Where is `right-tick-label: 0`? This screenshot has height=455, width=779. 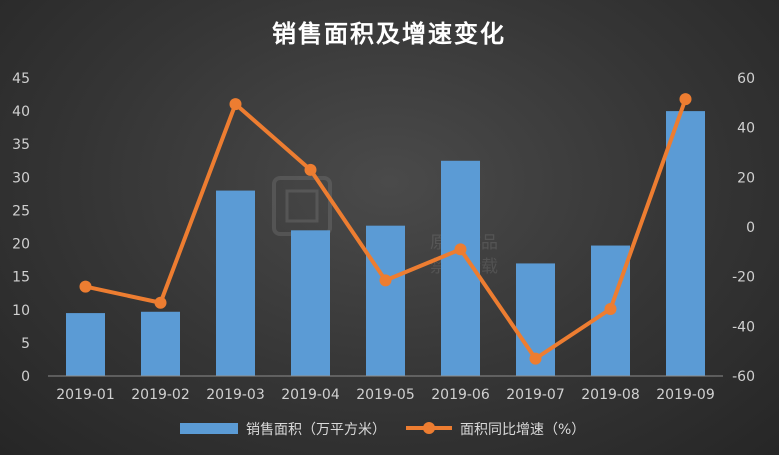
right-tick-label: 0 is located at coordinates (750, 228).